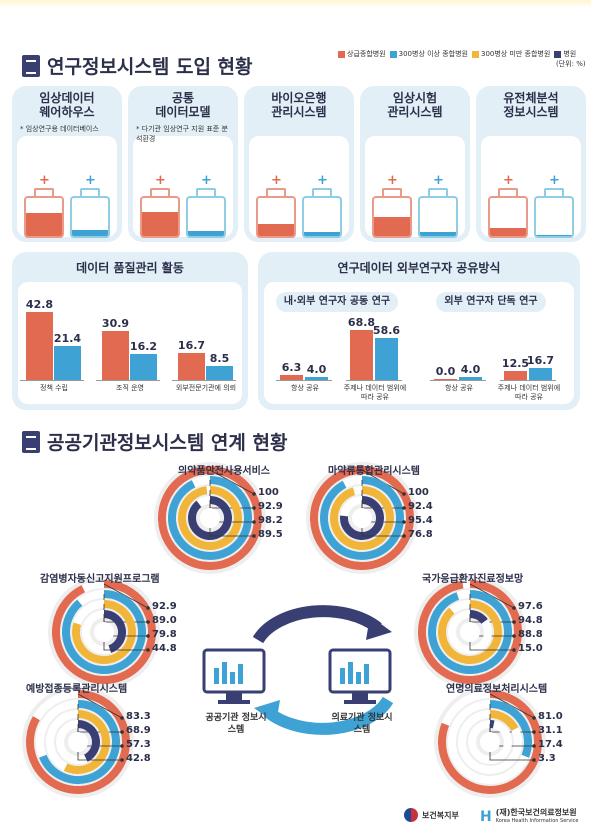 The height and width of the screenshot is (835, 591). Describe the element at coordinates (164, 620) in the screenshot. I see `radial-value: 89.0` at that location.